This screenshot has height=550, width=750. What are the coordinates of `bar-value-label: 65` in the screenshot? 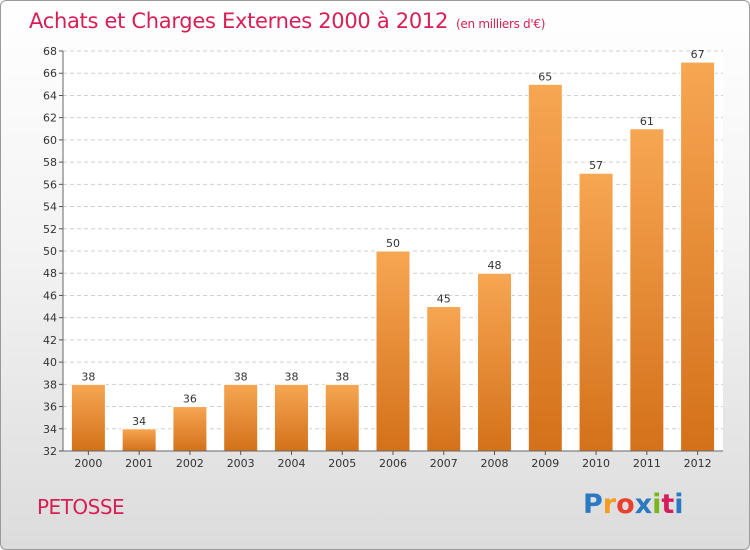 It's located at (545, 76).